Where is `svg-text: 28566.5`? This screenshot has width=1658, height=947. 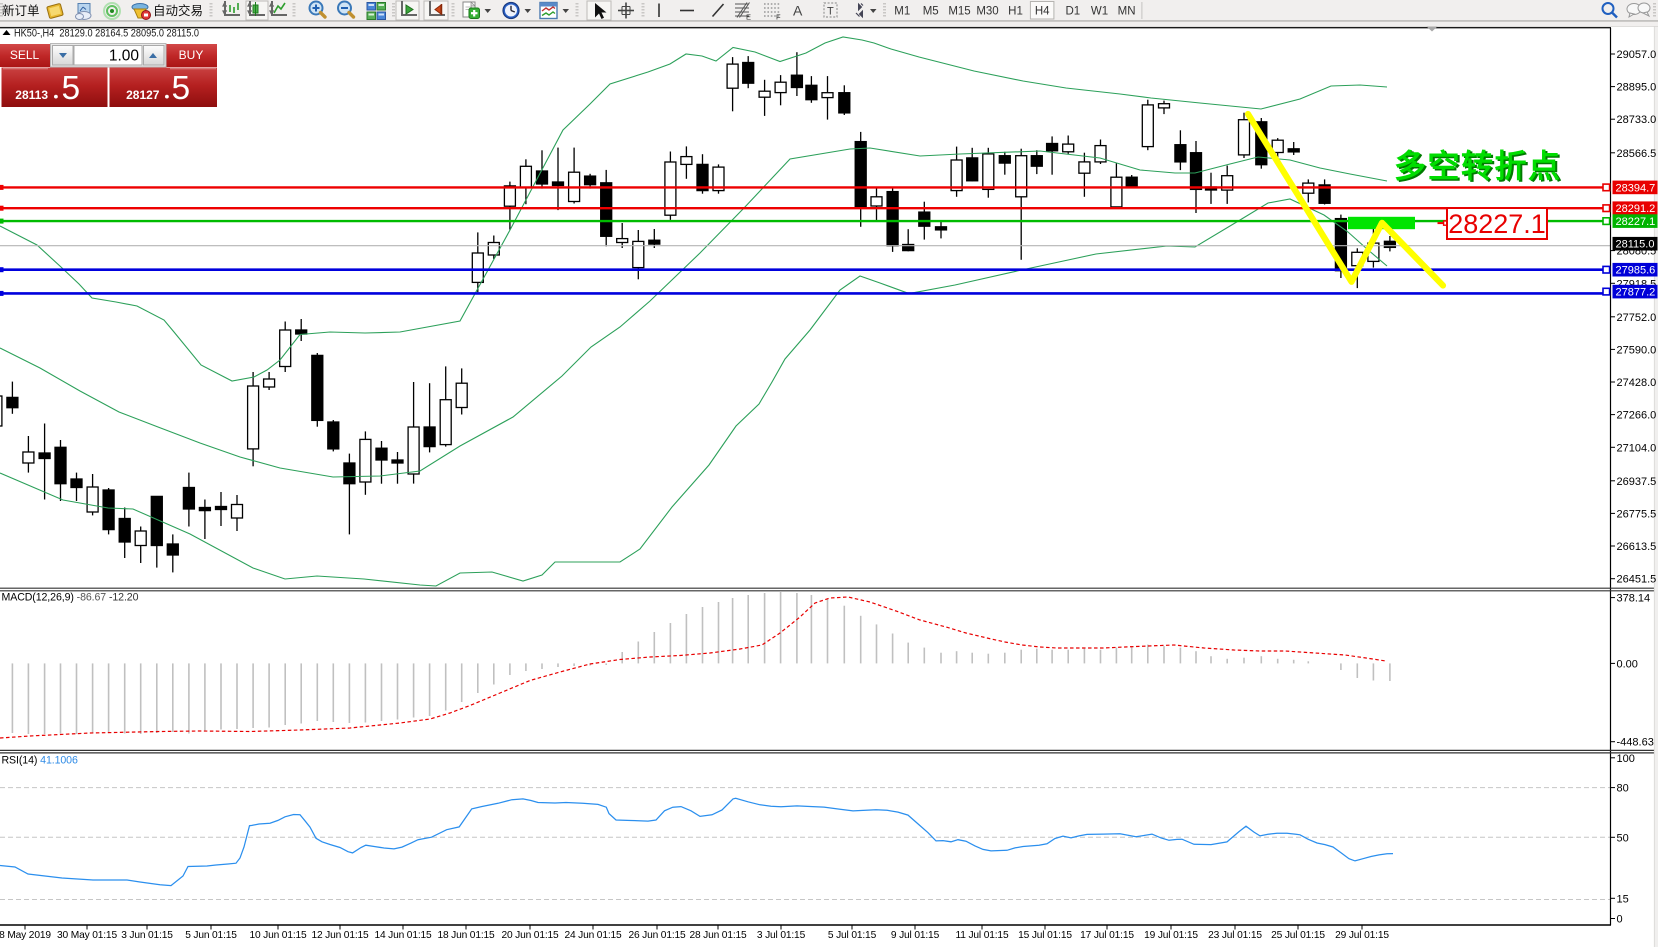 svg-text: 28566.5 is located at coordinates (1637, 154).